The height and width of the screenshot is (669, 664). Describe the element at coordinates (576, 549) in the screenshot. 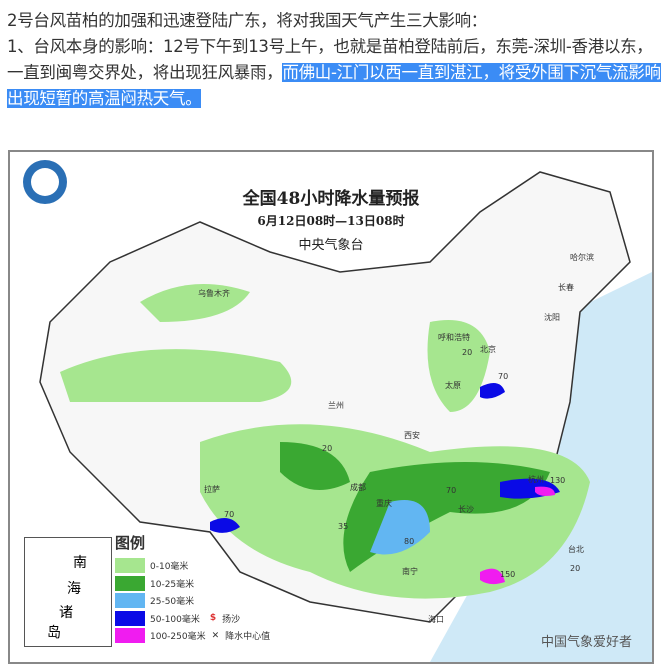

I see `city-label: 台北` at that location.